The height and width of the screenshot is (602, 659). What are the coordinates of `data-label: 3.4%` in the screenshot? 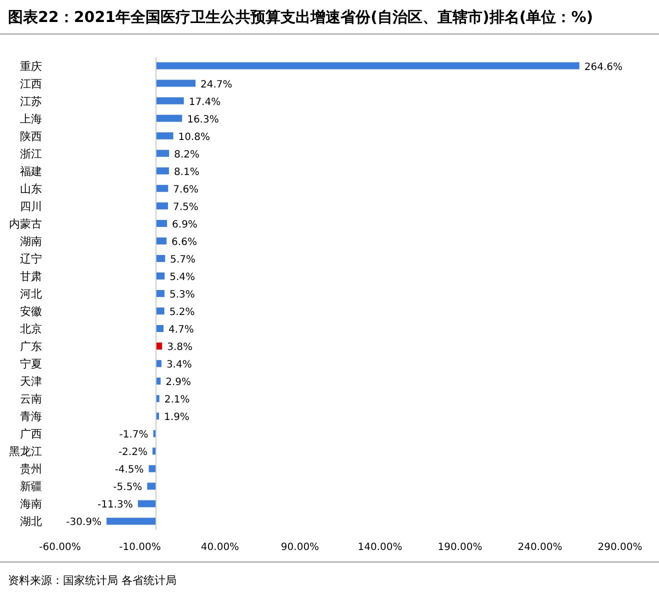 It's located at (179, 365).